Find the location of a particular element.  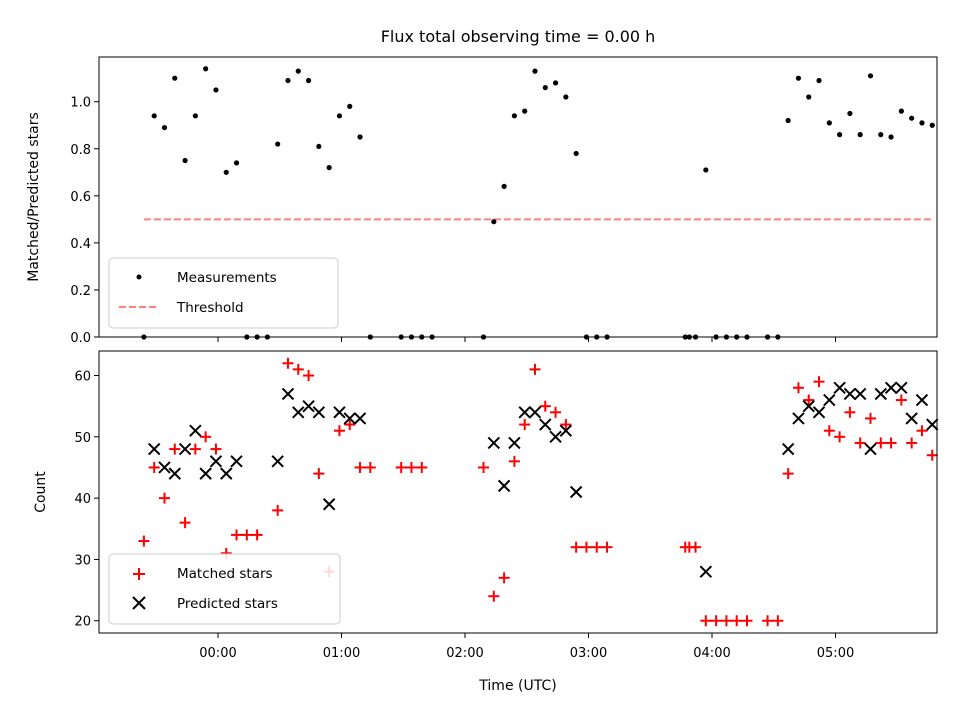

y-tick-label: 20 is located at coordinates (82, 622).